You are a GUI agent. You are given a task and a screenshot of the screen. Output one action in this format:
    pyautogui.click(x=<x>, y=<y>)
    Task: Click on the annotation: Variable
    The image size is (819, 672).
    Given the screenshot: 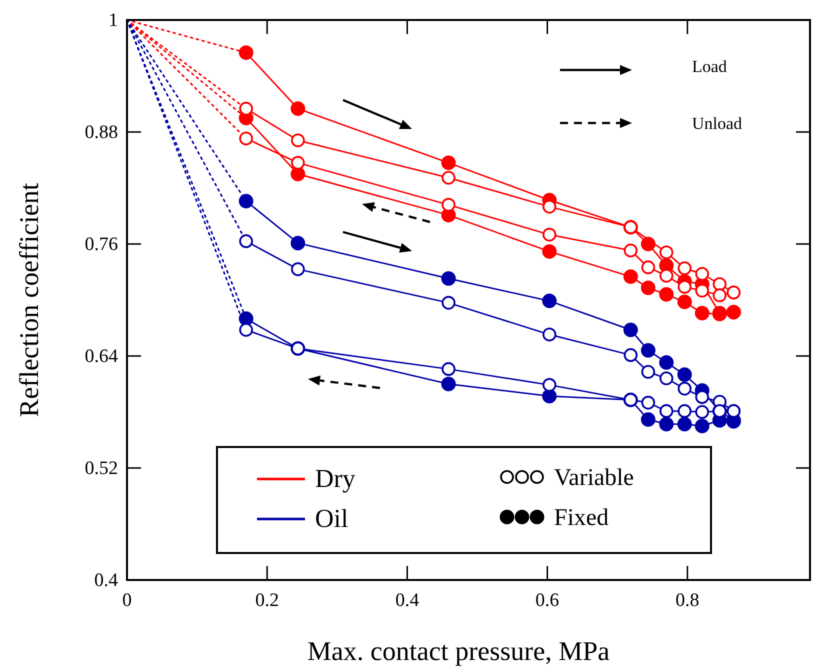 What is the action you would take?
    pyautogui.click(x=594, y=478)
    